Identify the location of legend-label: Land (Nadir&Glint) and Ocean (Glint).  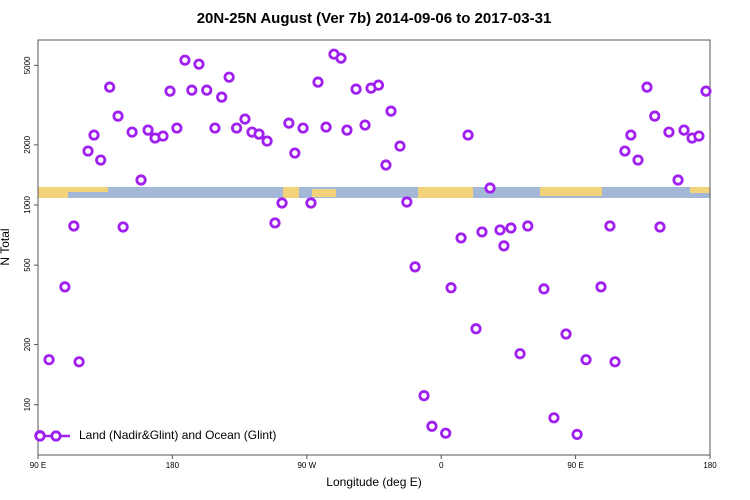
(177, 435).